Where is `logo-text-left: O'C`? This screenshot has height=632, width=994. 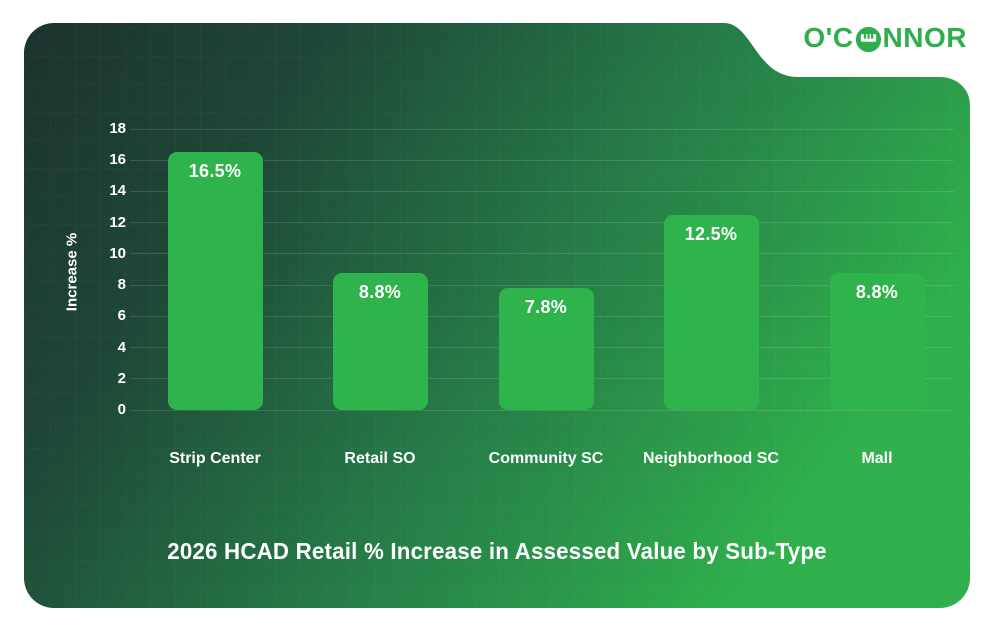 logo-text-left: O'C is located at coordinates (828, 37).